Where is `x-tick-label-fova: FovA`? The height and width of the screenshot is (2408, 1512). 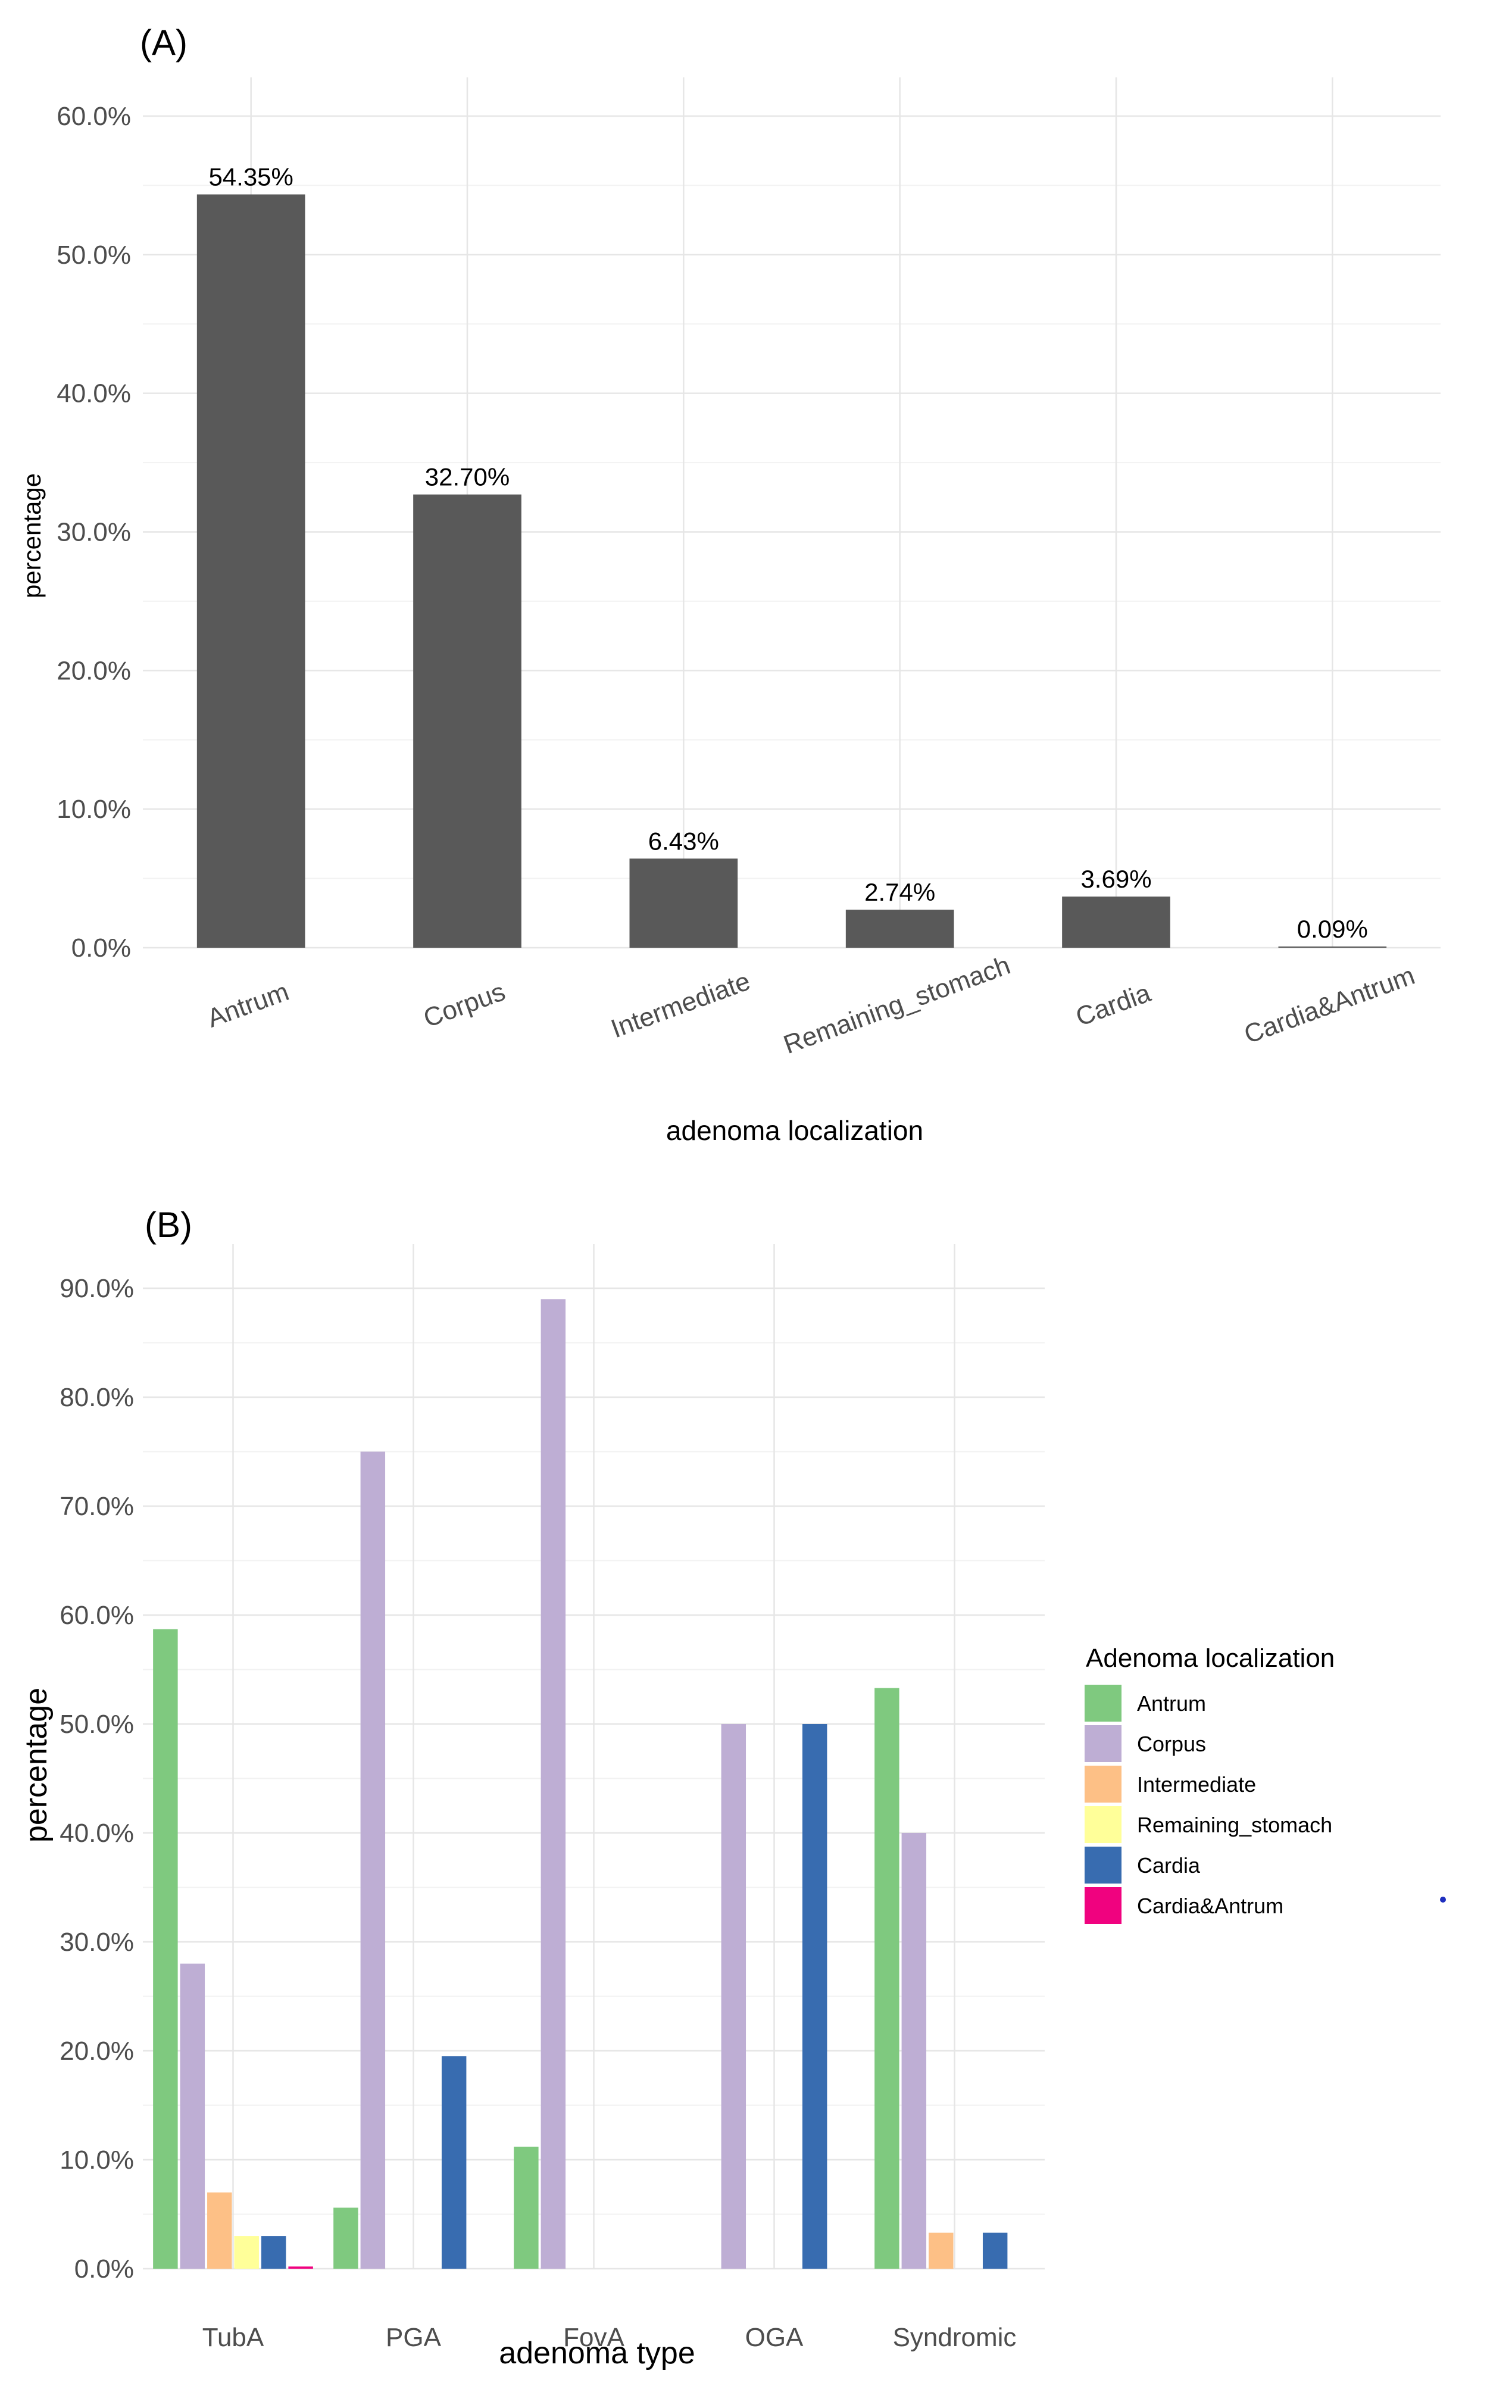
x-tick-label-fova: FovA is located at coordinates (593, 2337).